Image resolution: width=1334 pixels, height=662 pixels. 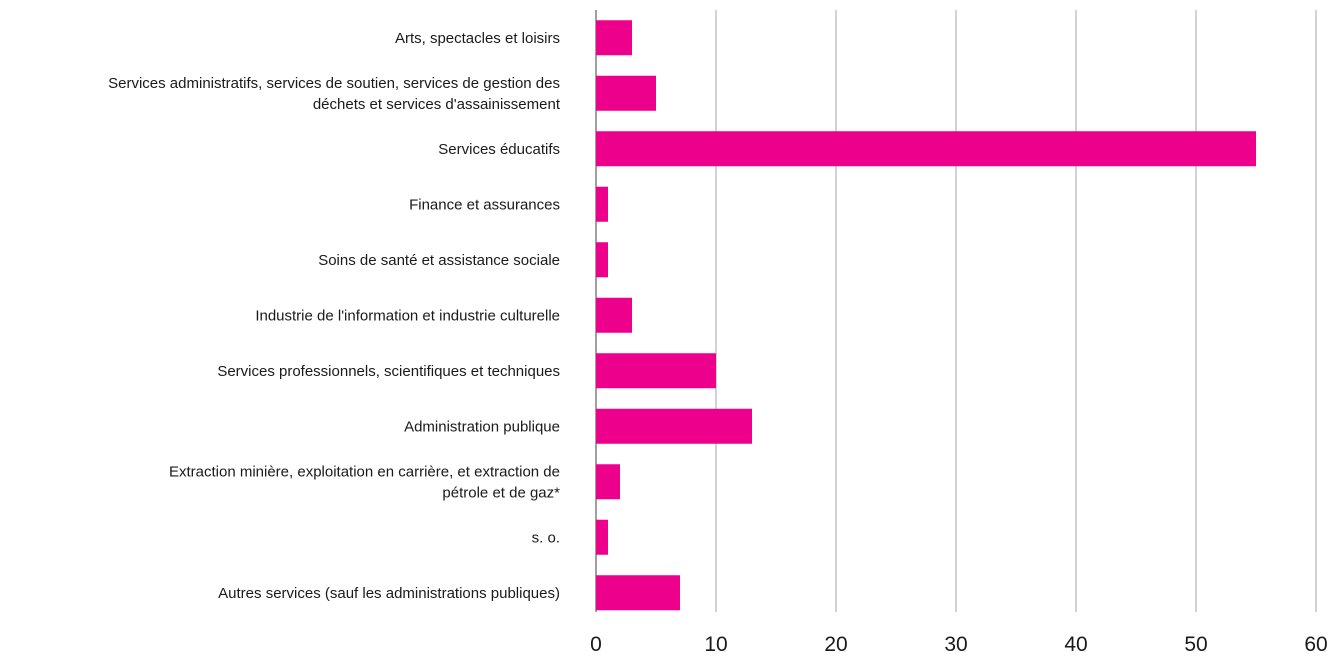 I want to click on x-tick-label: 20, so click(x=835, y=644).